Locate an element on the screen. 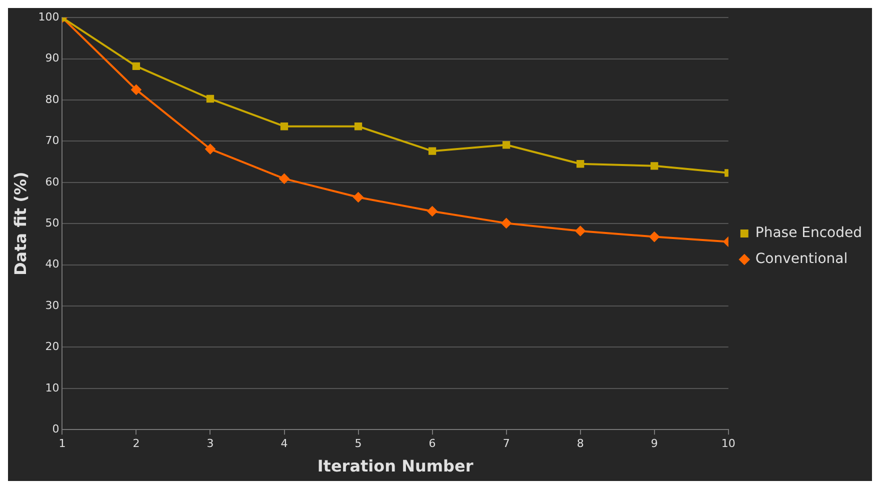 The image size is (880, 489). y-axis-title: Data fit (%) is located at coordinates (20, 224).